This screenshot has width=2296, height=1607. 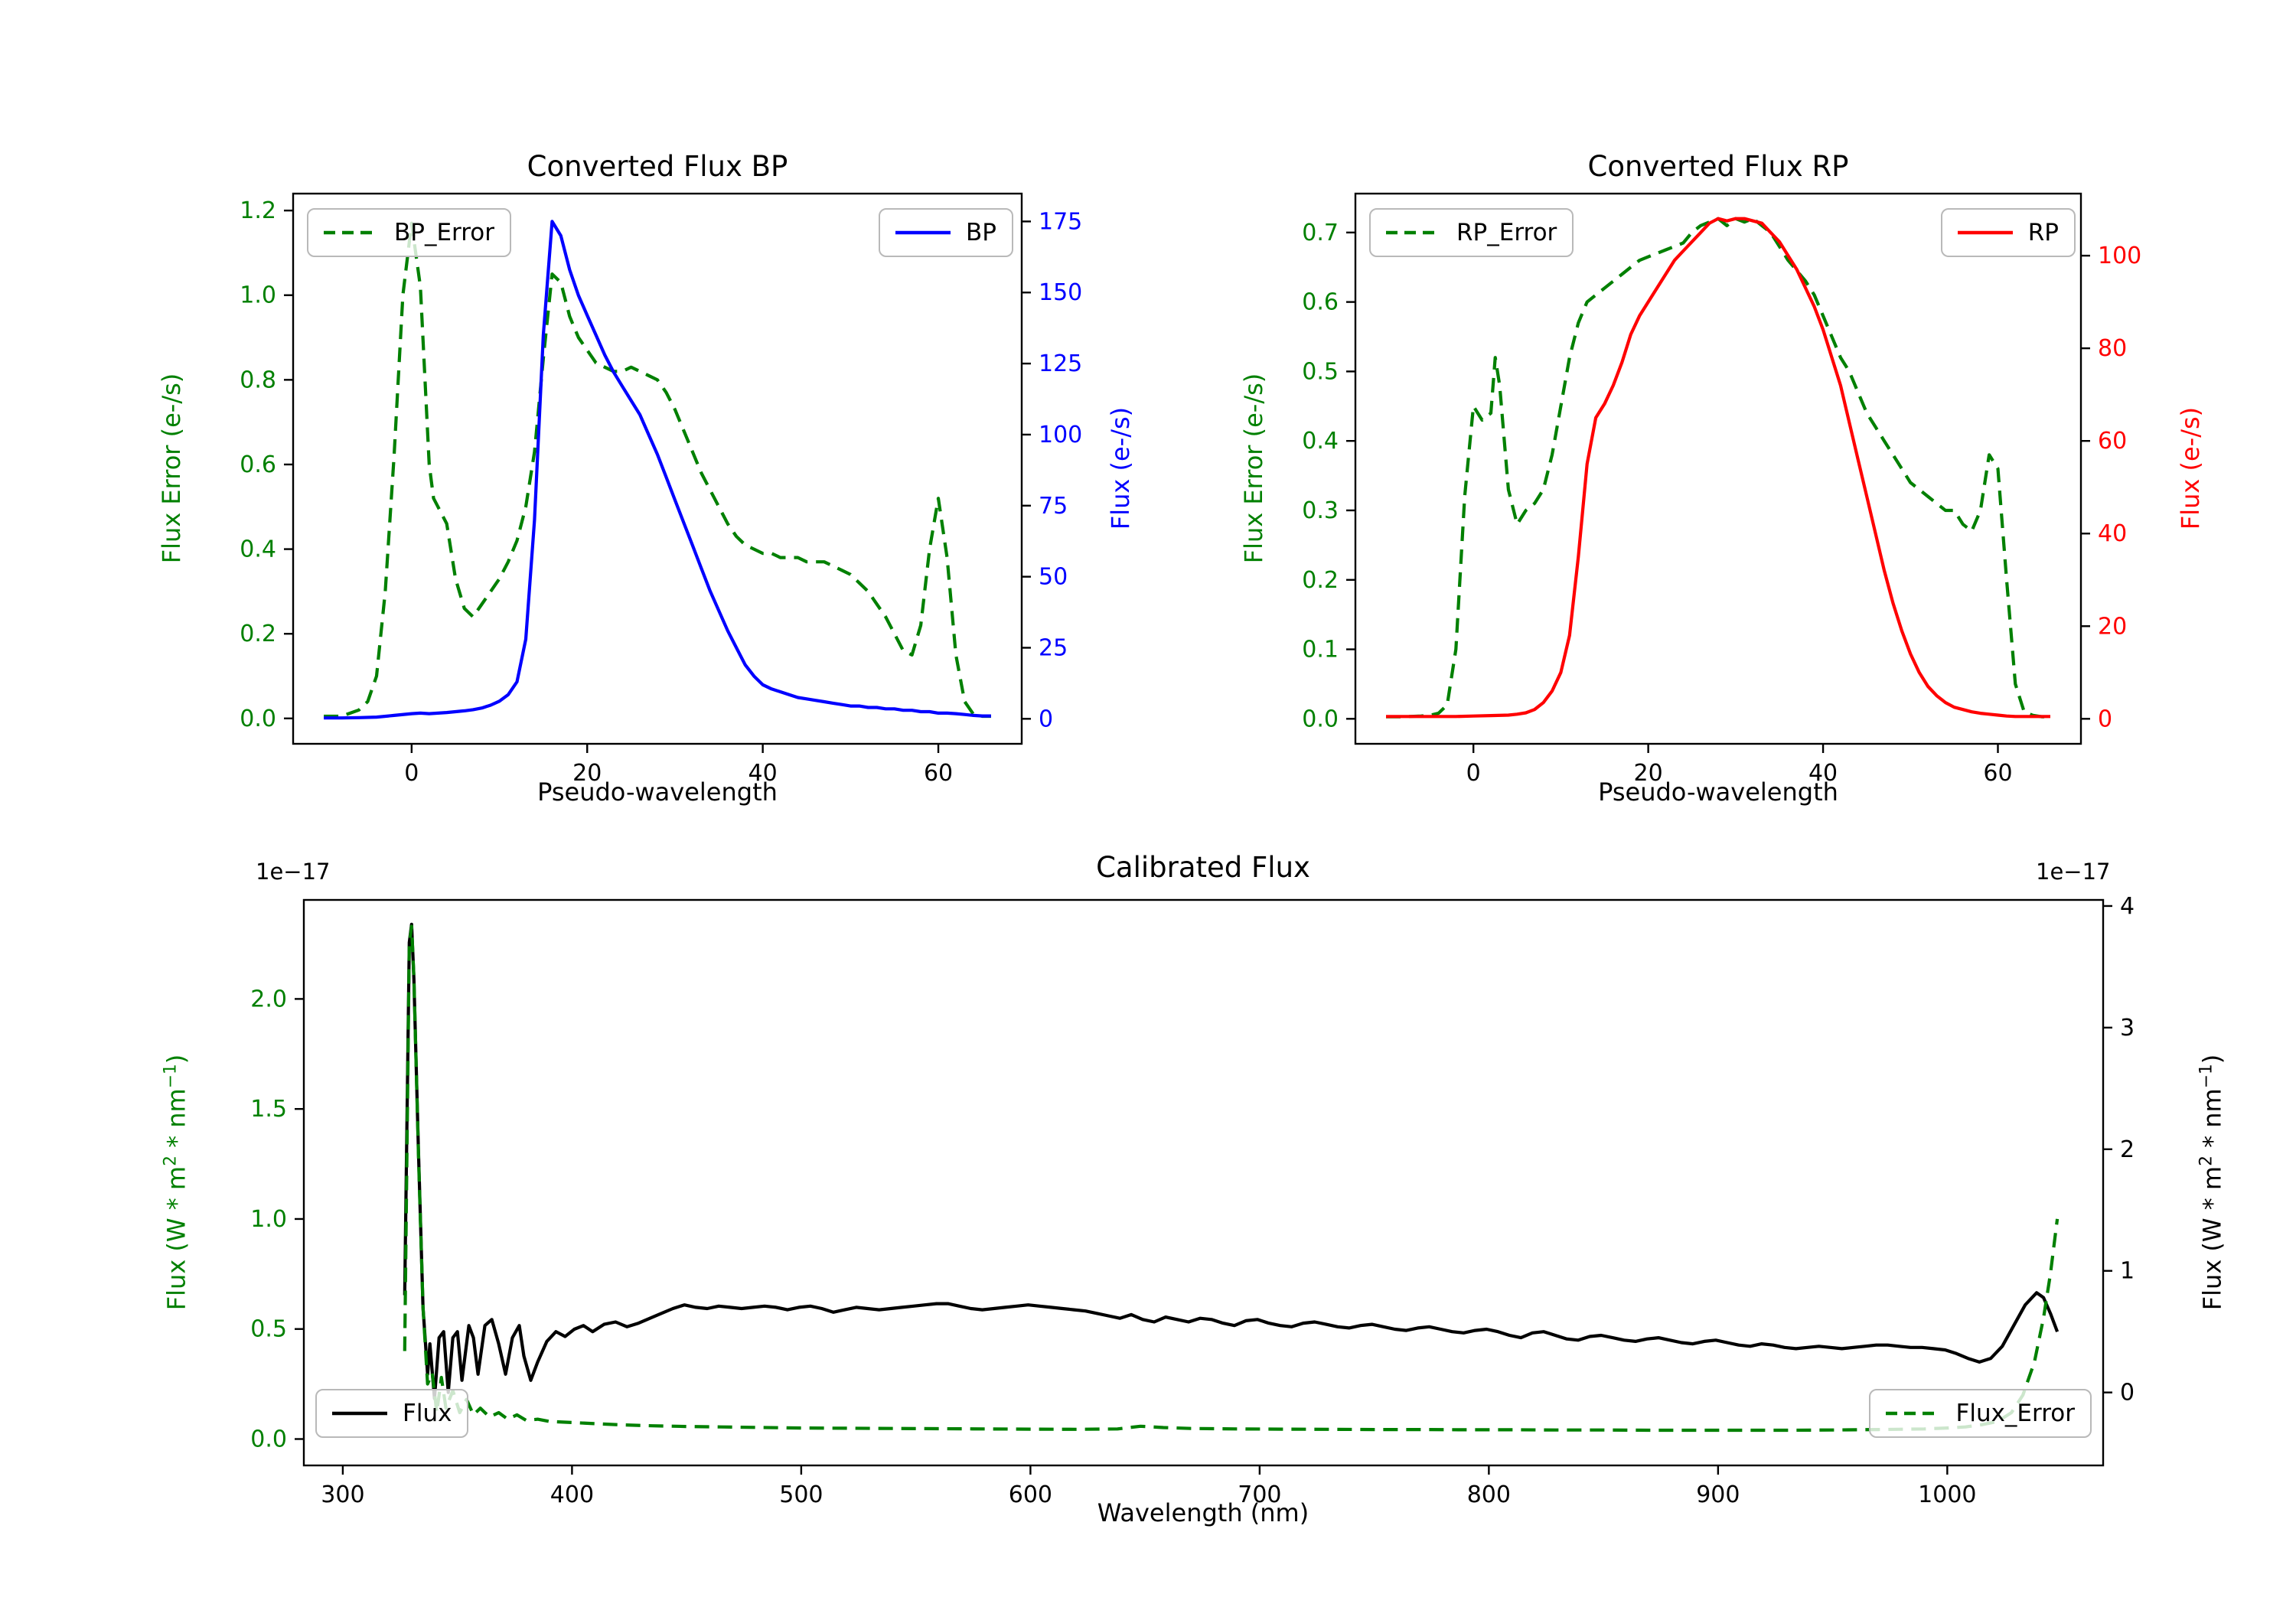 I want to click on cal-left-tick-label: 1.5, so click(x=268, y=1109).